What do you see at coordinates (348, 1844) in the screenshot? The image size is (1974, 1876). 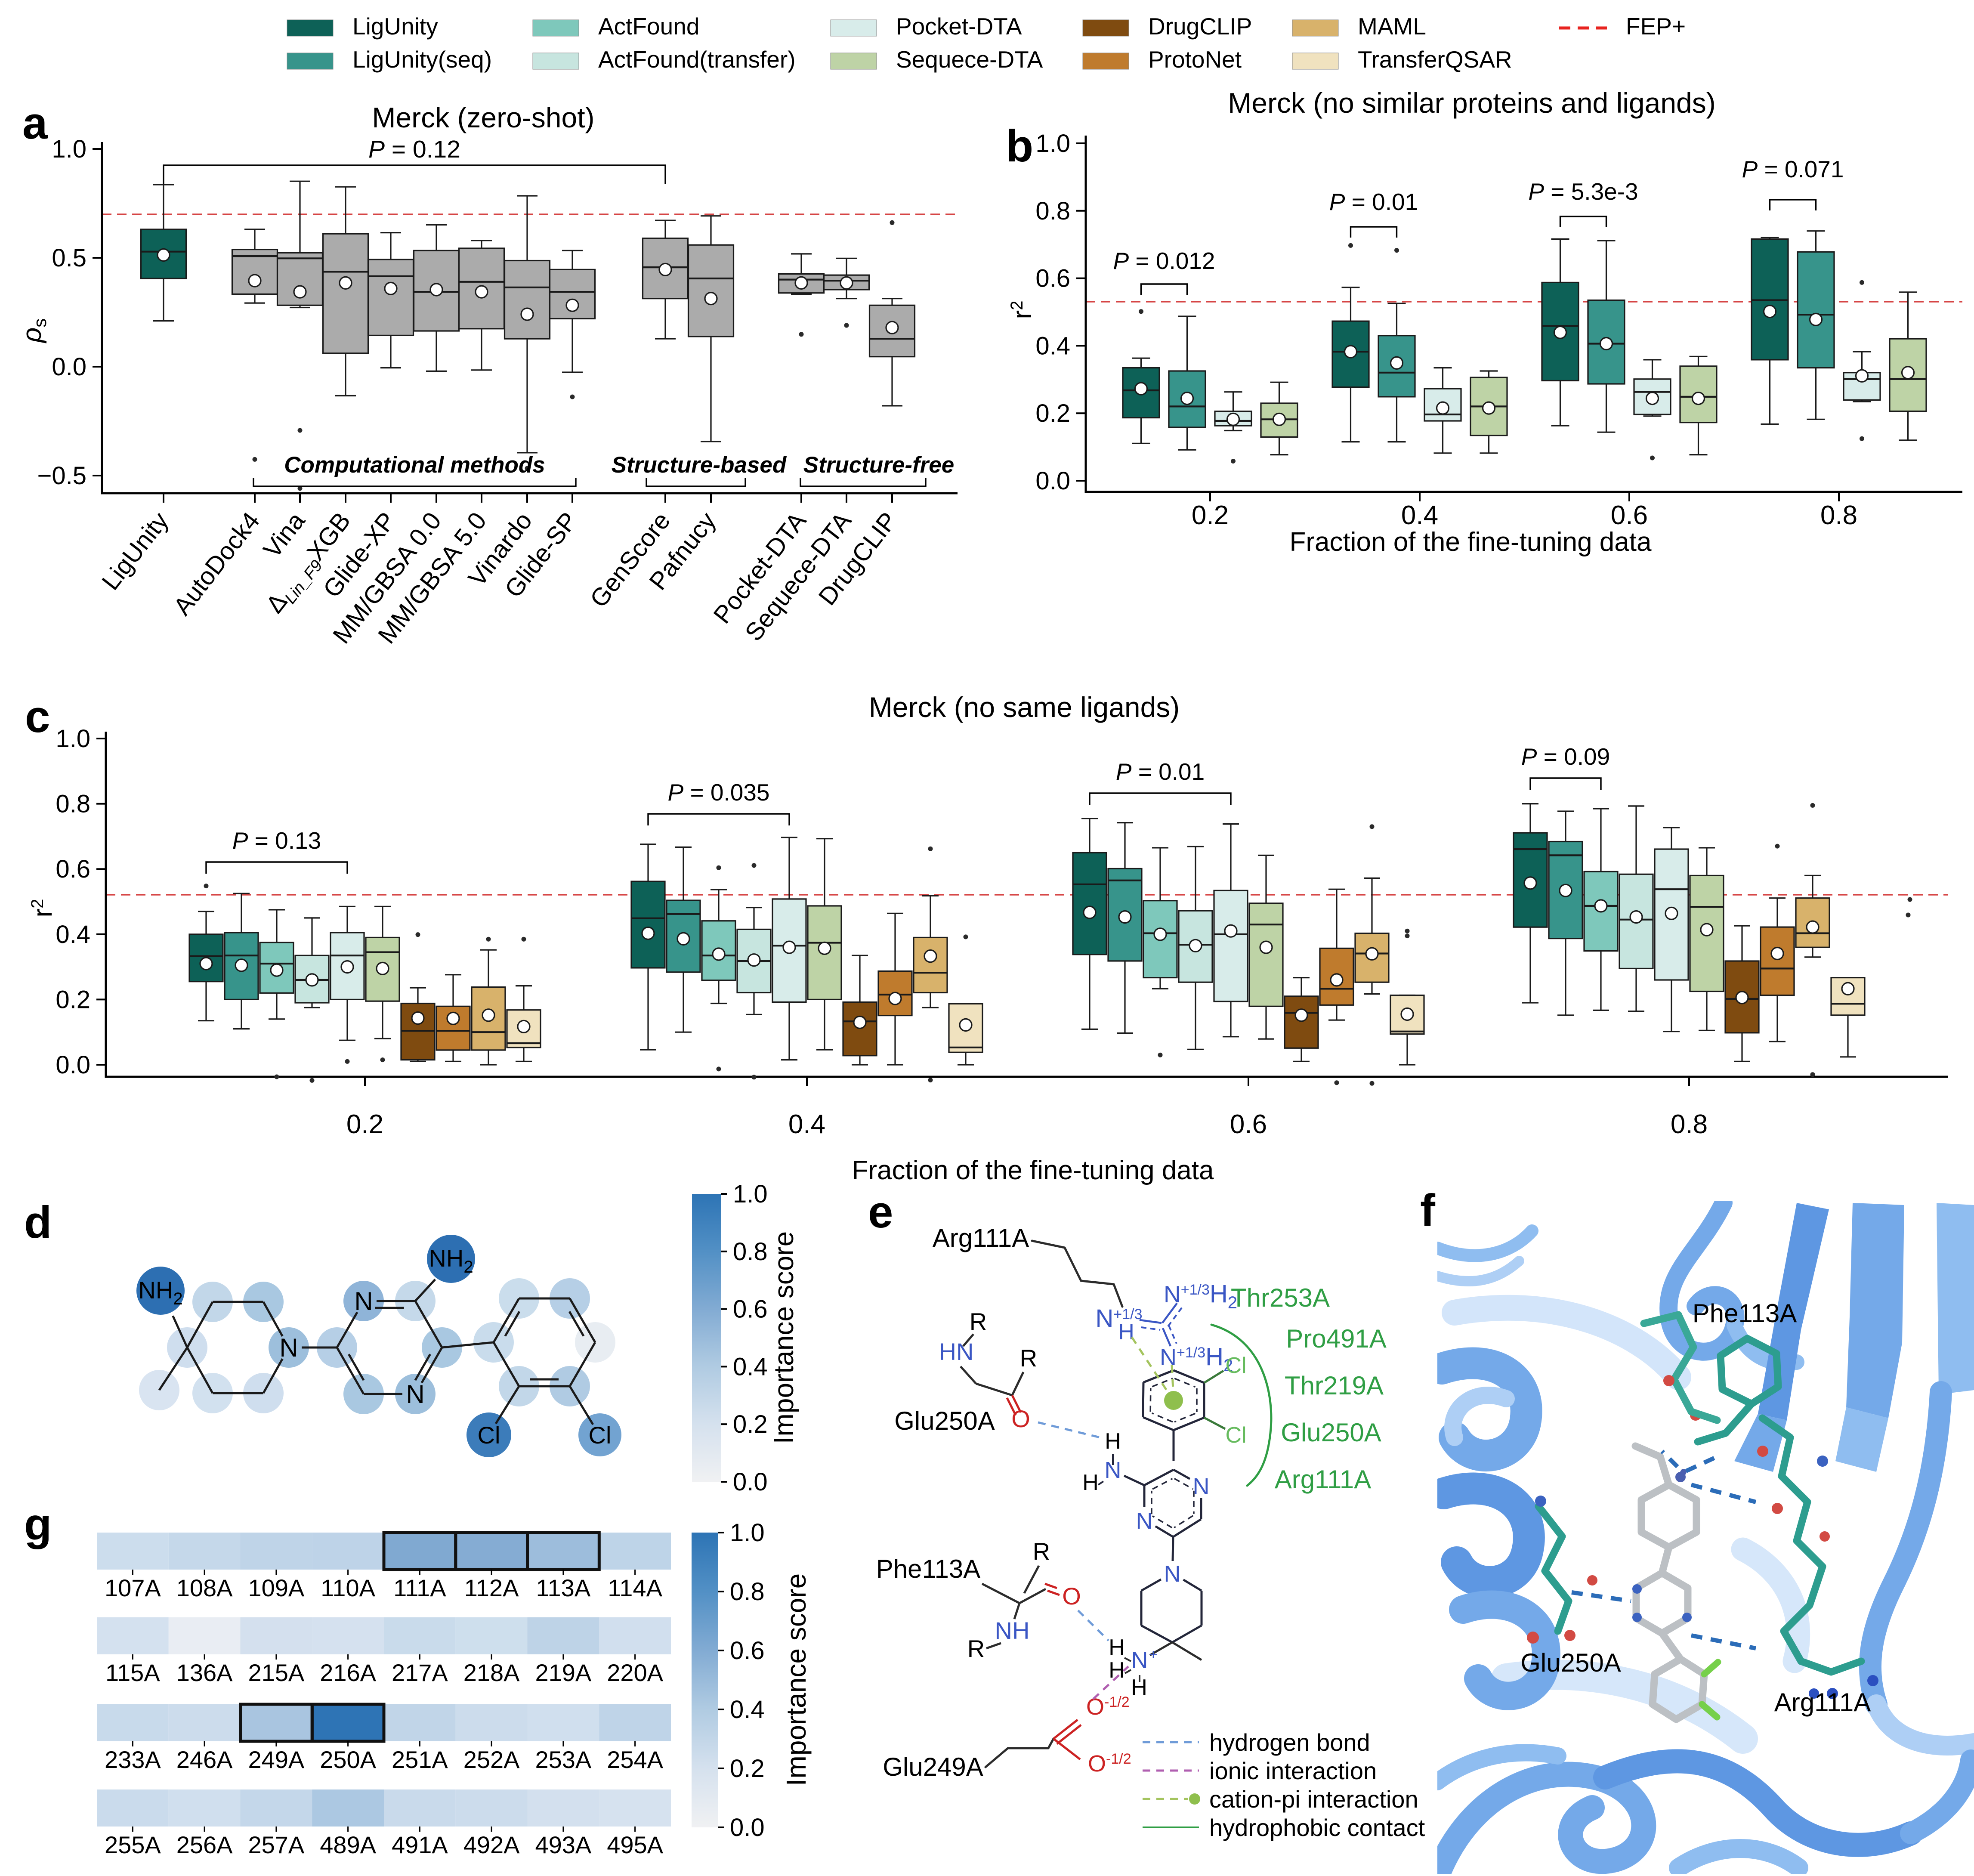 I see `svg-text: 489A` at bounding box center [348, 1844].